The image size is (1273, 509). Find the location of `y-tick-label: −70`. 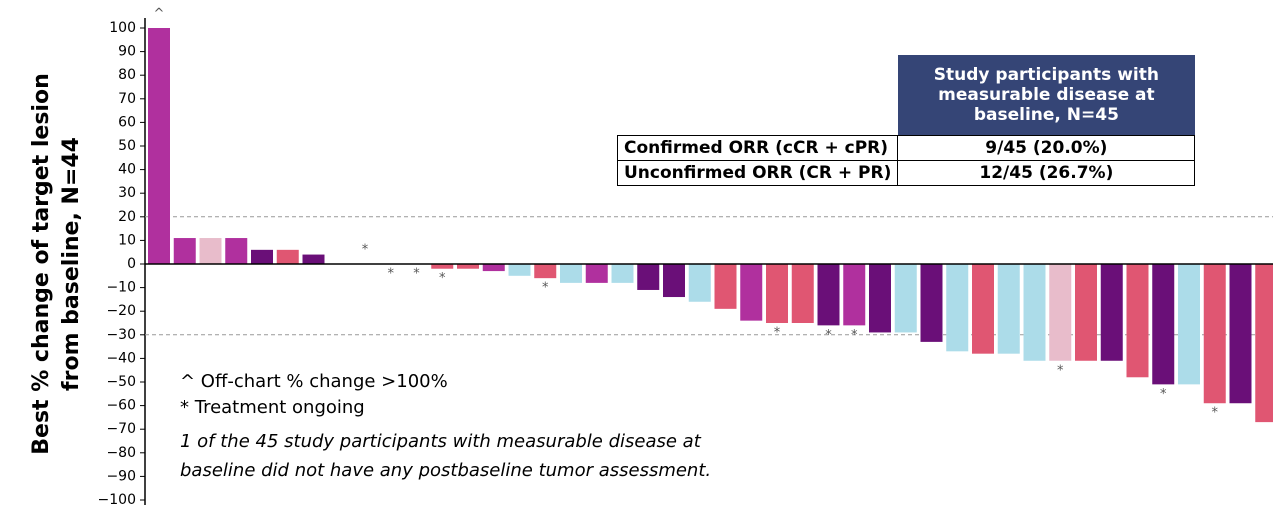

y-tick-label: −70 is located at coordinates (121, 429).